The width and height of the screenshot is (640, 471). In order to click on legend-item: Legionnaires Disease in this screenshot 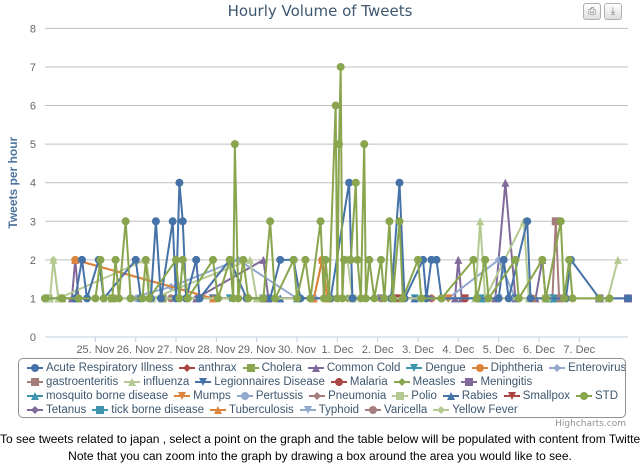, I will do `click(260, 382)`.